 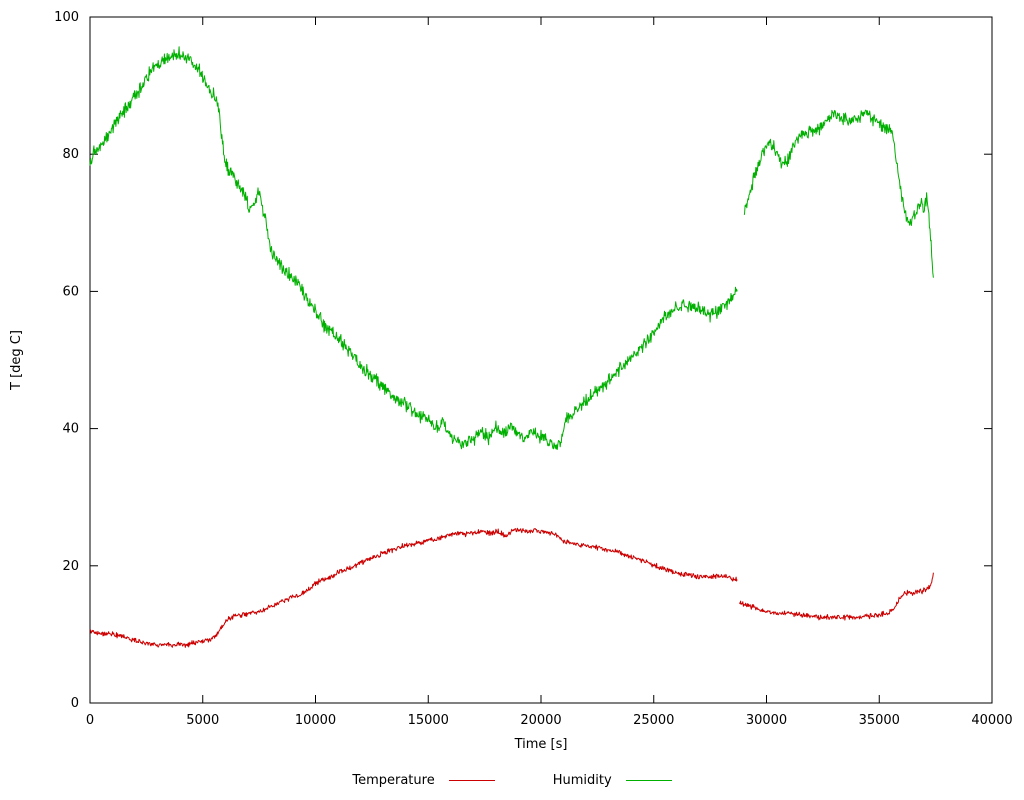 I want to click on legend: Temperature Humidity, so click(x=512, y=780).